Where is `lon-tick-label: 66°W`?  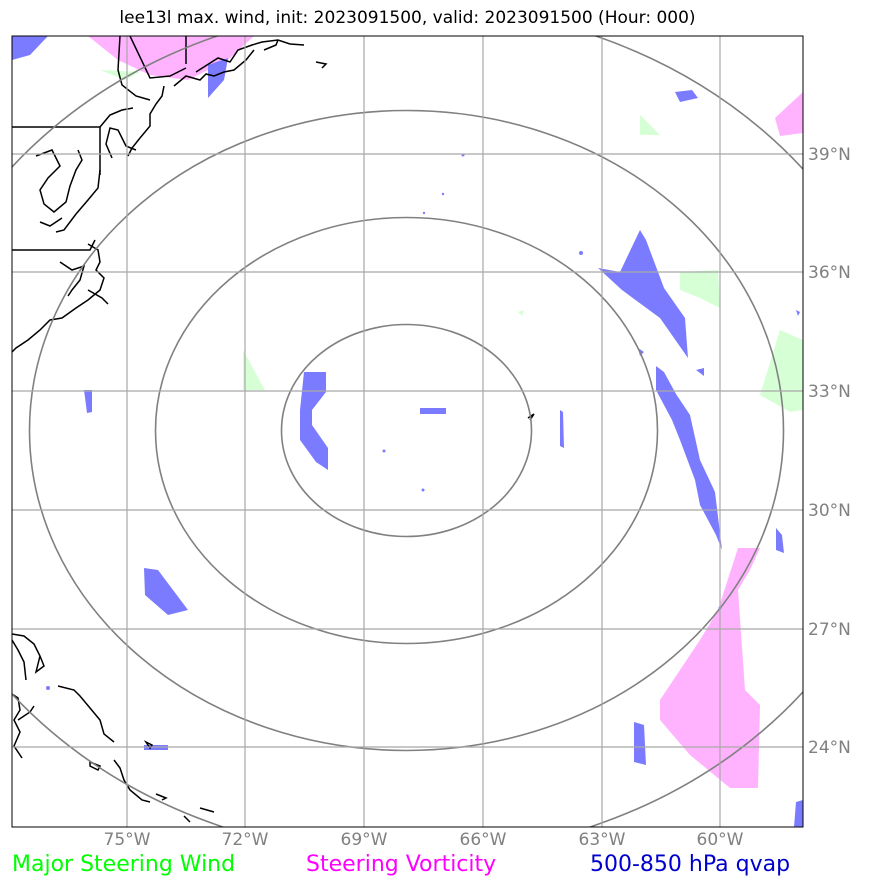 lon-tick-label: 66°W is located at coordinates (483, 840).